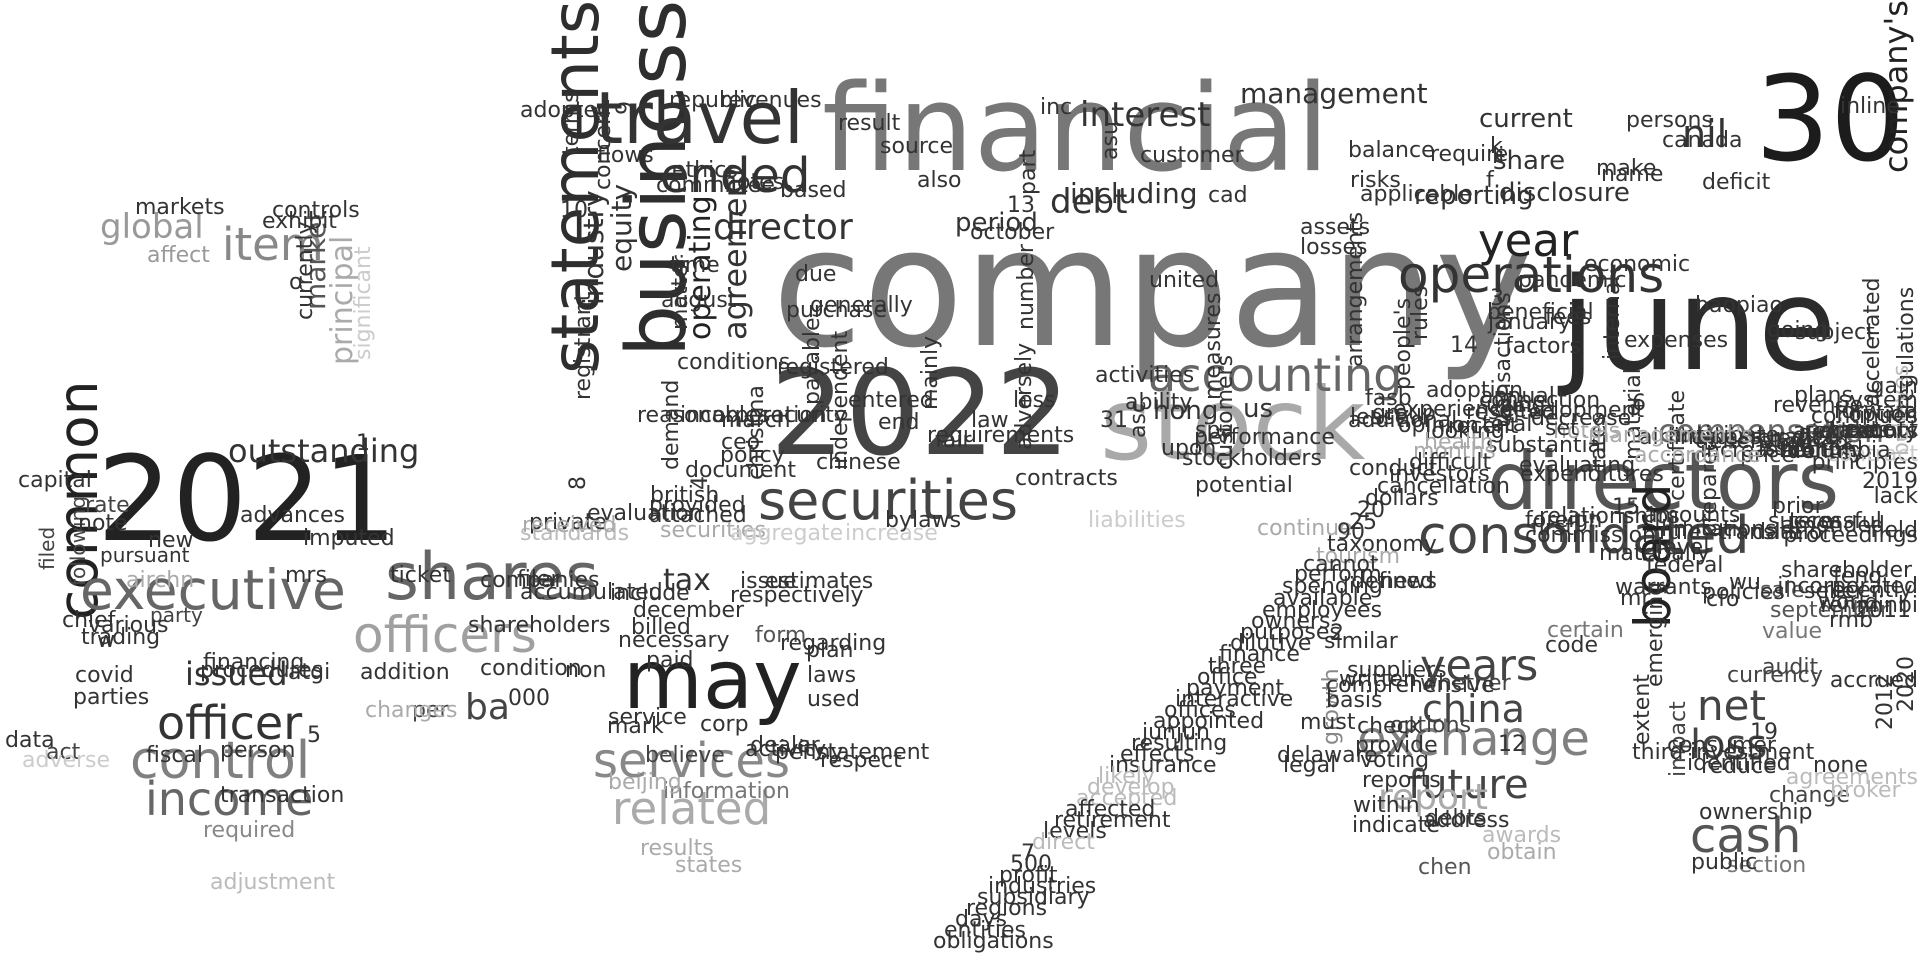 Image resolution: width=1920 pixels, height=960 pixels. What do you see at coordinates (411, 710) in the screenshot?
I see `cloud-word: changes` at bounding box center [411, 710].